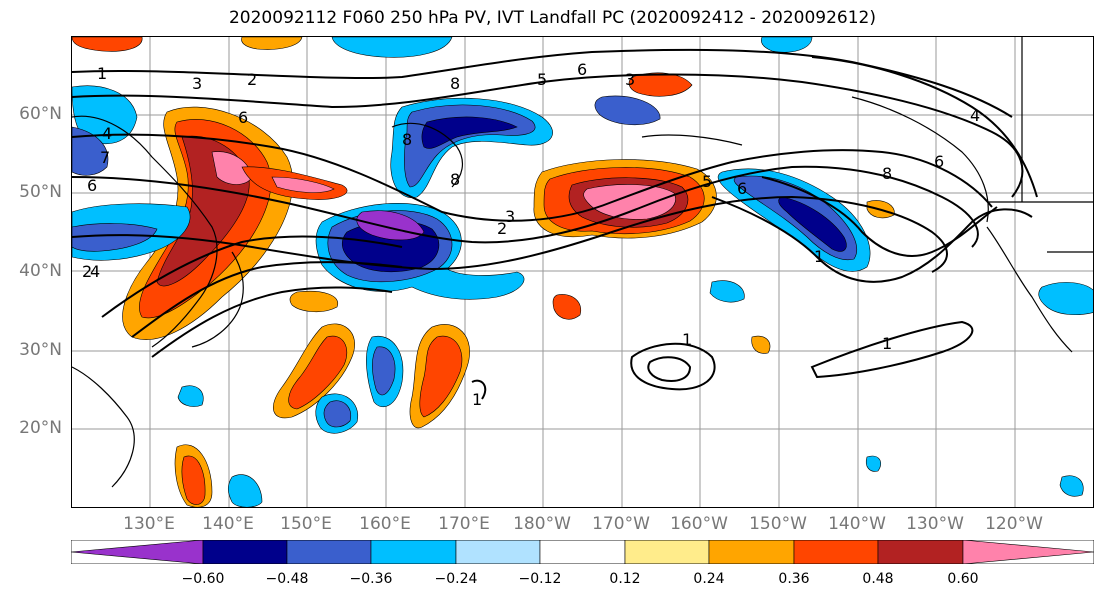 Image resolution: width=1105 pixels, height=601 pixels. What do you see at coordinates (228, 524) in the screenshot?
I see `lon-label: 140°E` at bounding box center [228, 524].